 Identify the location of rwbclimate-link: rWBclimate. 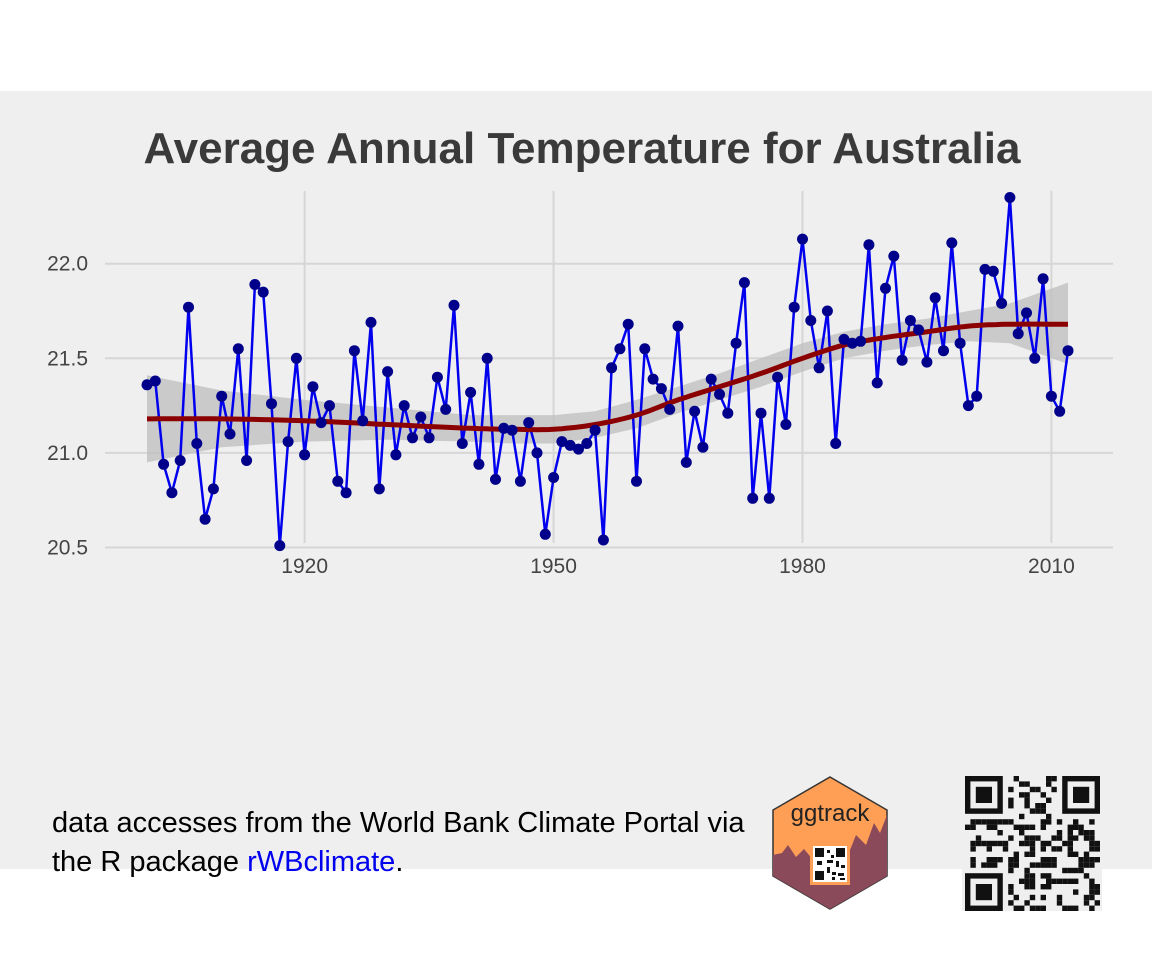
(321, 862).